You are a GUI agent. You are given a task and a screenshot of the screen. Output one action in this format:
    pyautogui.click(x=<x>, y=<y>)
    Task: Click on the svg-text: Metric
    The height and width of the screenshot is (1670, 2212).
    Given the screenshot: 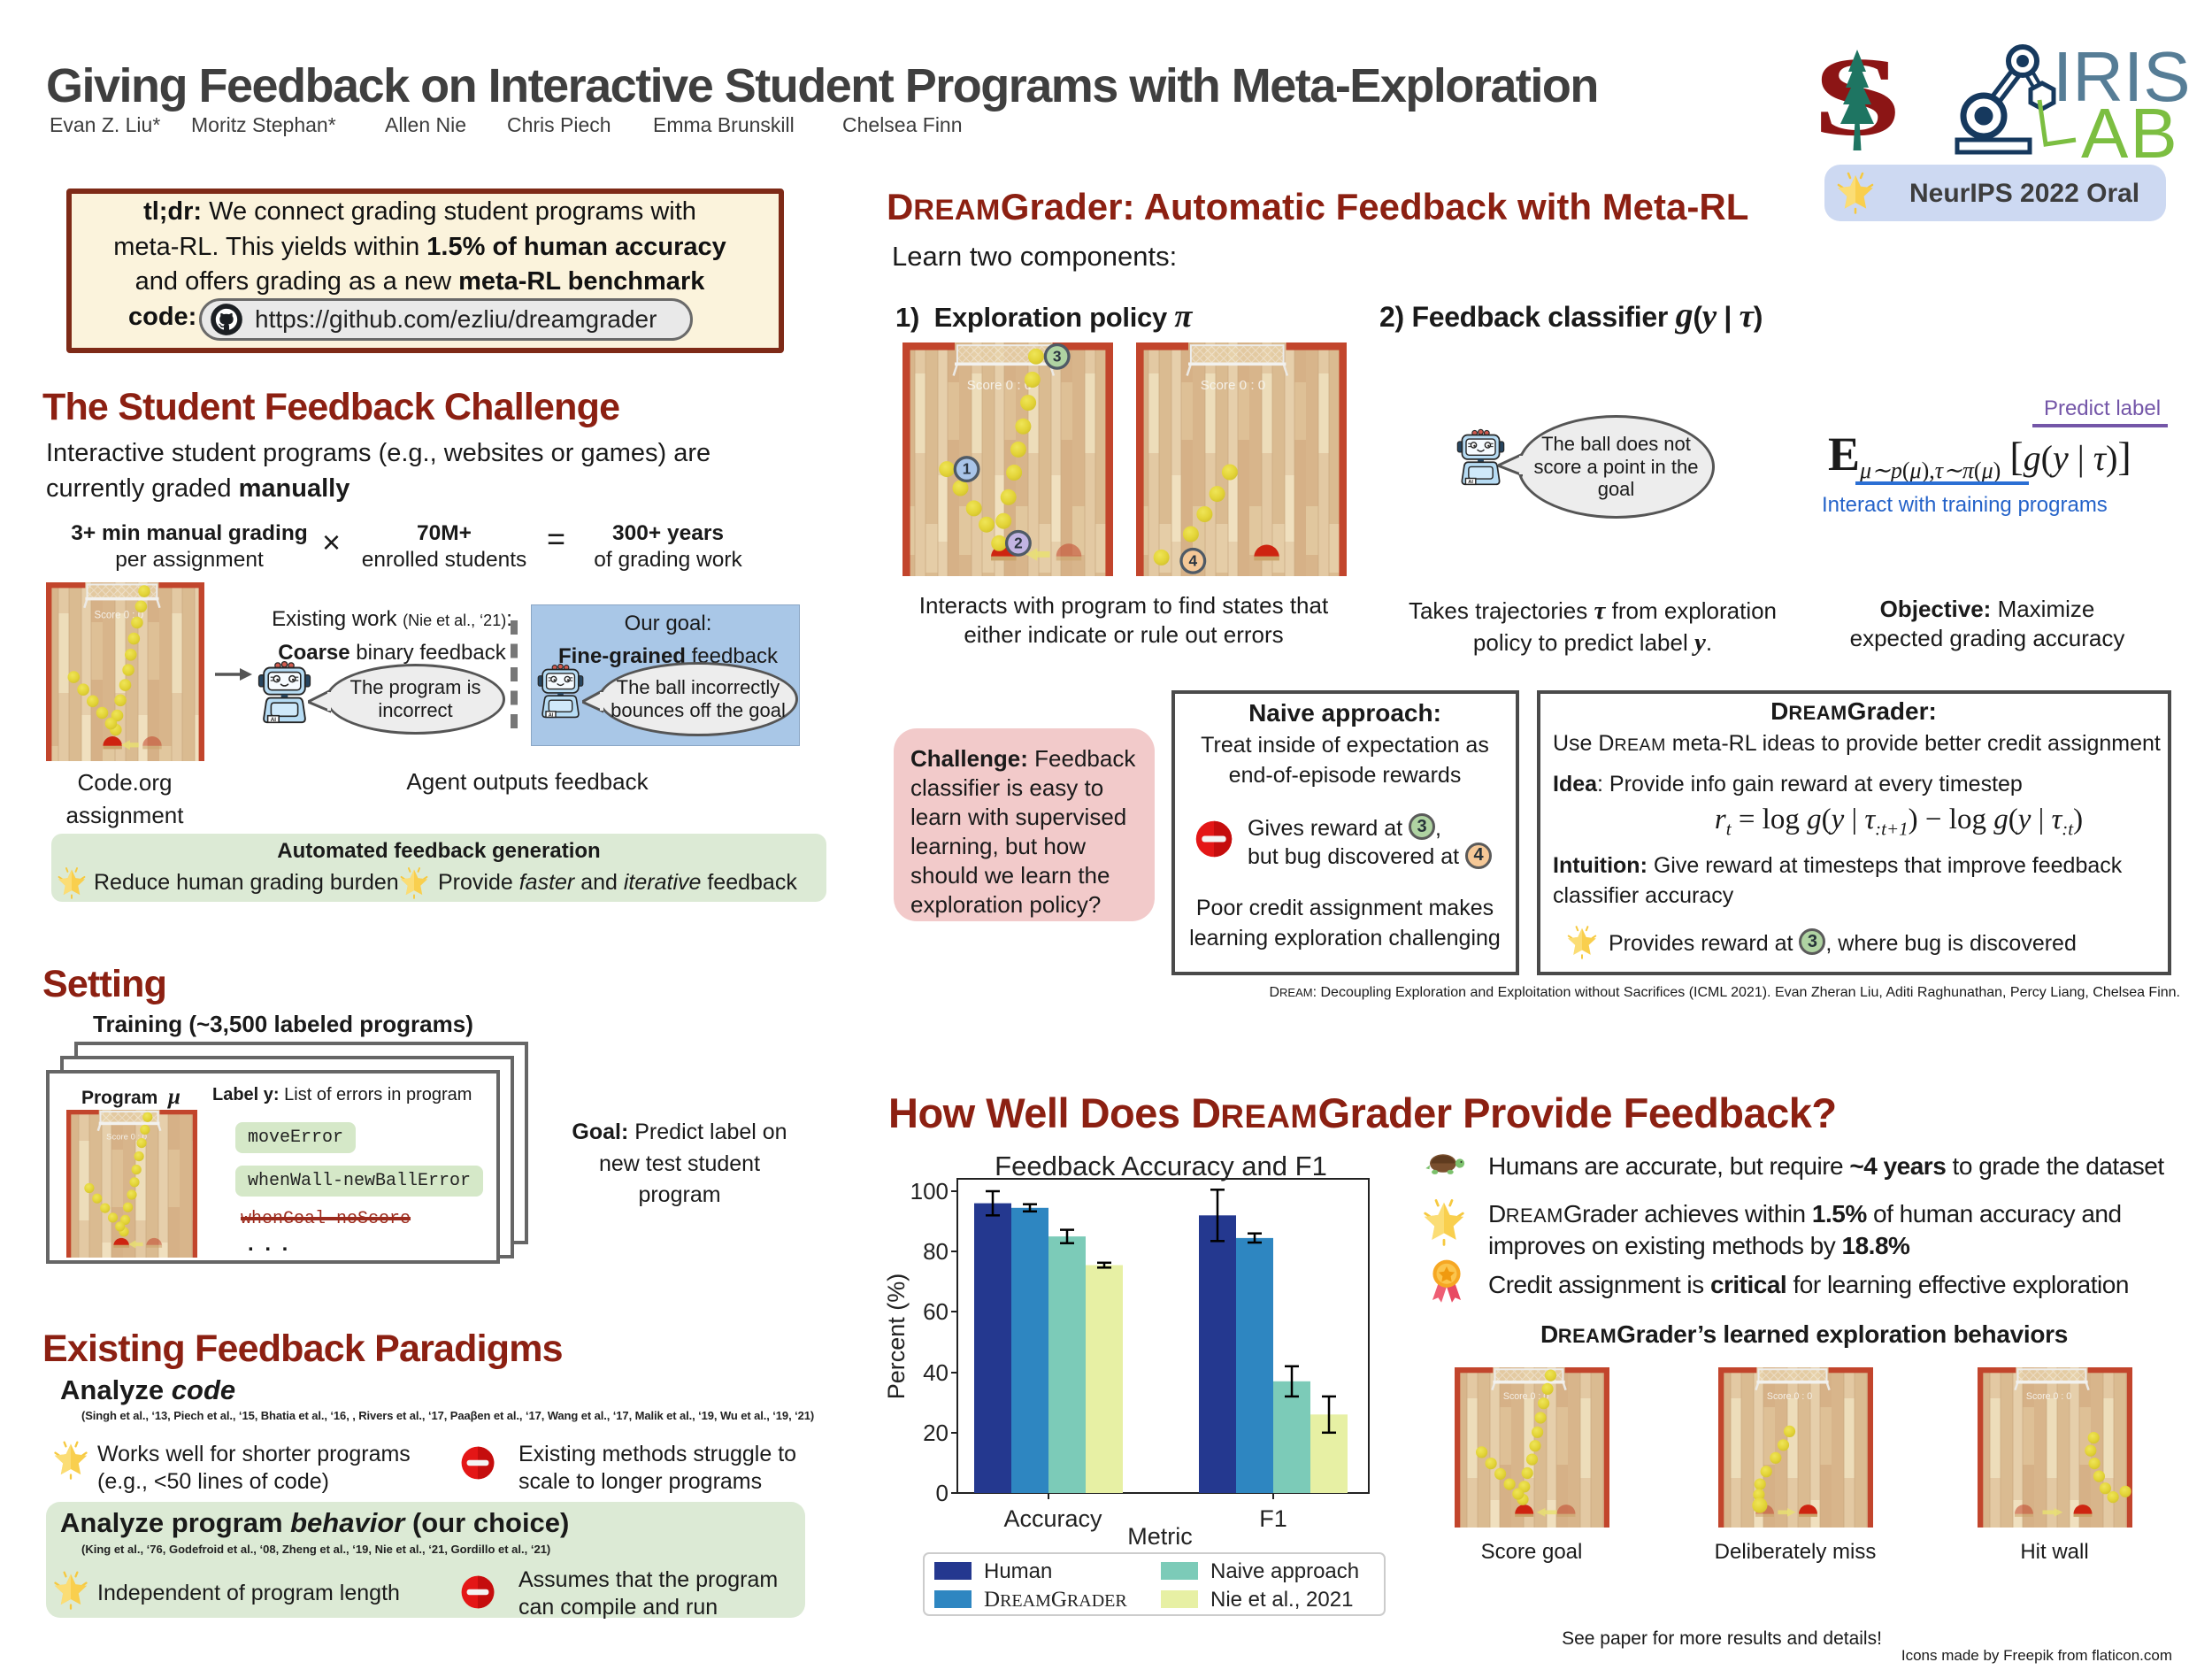 What is the action you would take?
    pyautogui.click(x=1160, y=1536)
    